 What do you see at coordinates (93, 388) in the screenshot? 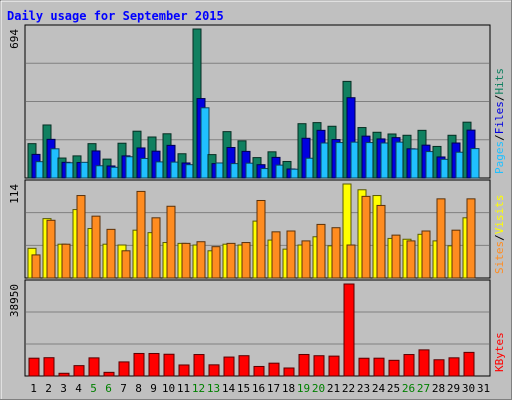
I see `x-tick-label: 5` at bounding box center [93, 388].